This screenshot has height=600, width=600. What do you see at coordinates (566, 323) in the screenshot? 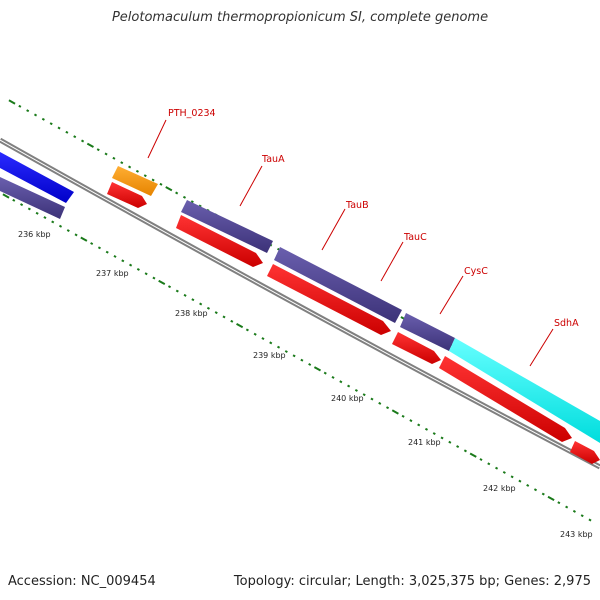
I see `label-sdha: SdhA` at bounding box center [566, 323].